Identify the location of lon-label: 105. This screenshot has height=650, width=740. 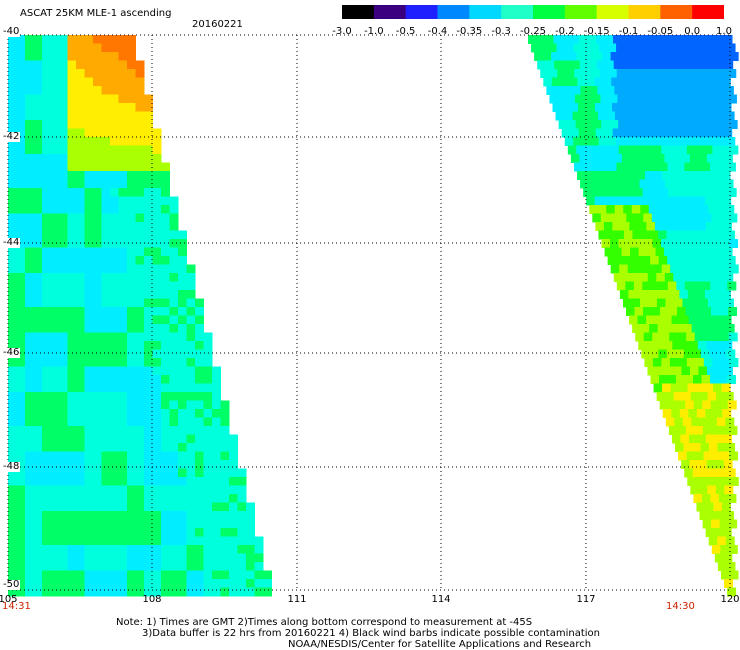
(9, 599).